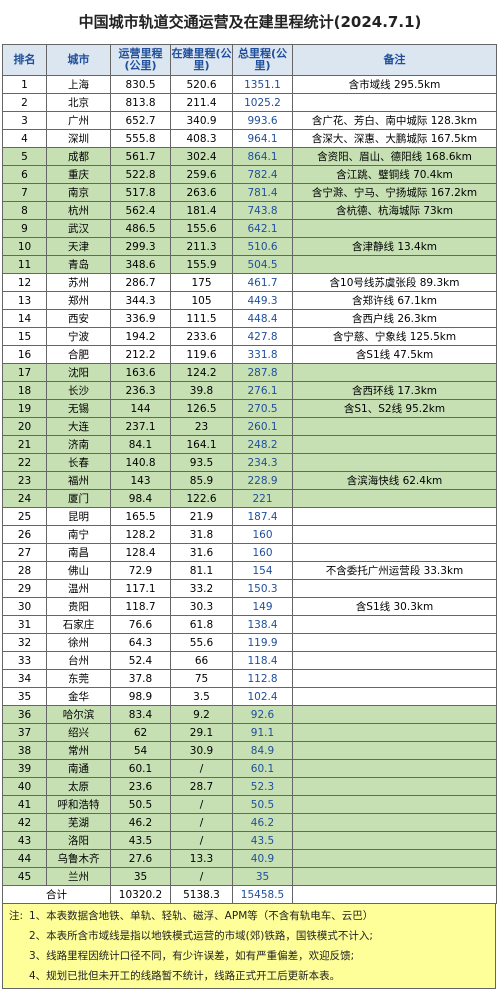 This screenshot has width=500, height=989. I want to click on table-cell: 含津静线 13.4km, so click(394, 246).